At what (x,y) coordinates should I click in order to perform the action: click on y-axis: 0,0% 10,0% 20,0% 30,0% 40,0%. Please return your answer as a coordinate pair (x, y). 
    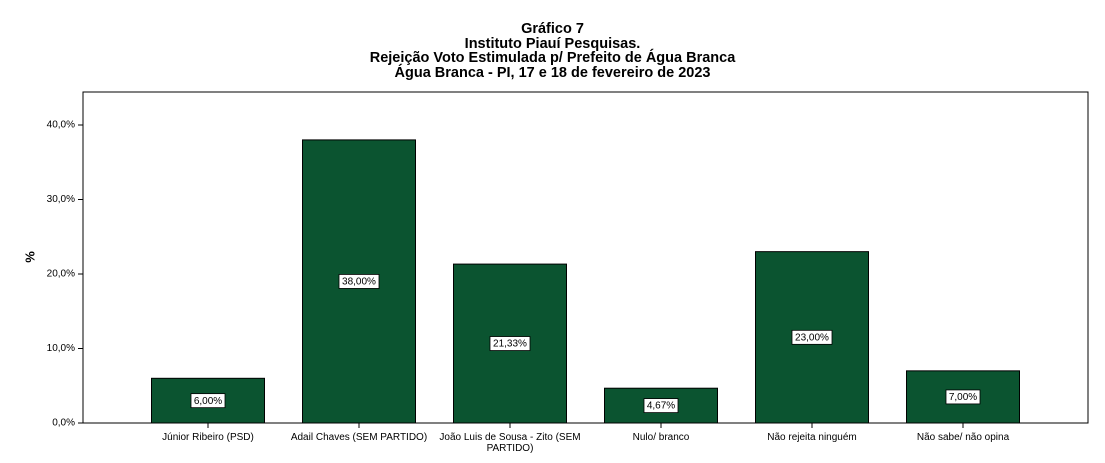
    Looking at the image, I should click on (65, 274).